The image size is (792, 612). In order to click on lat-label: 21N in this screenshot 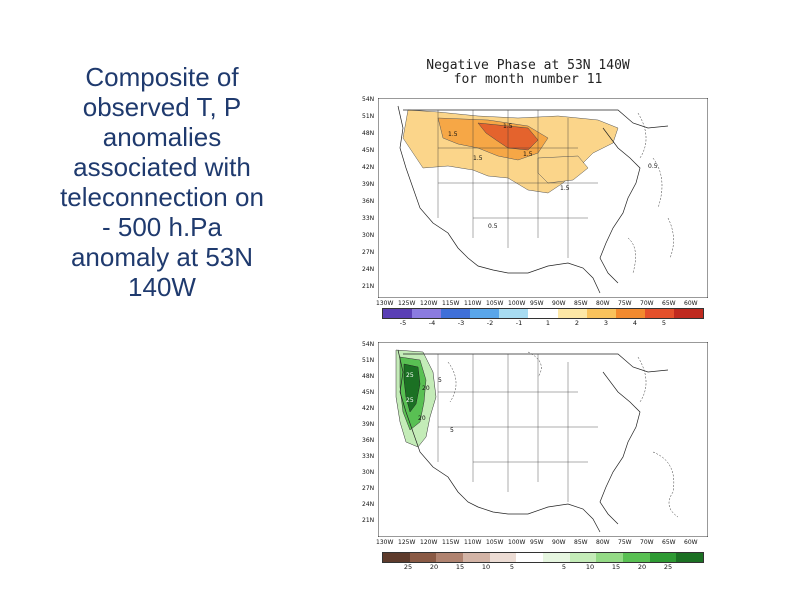, I will do `click(368, 286)`.